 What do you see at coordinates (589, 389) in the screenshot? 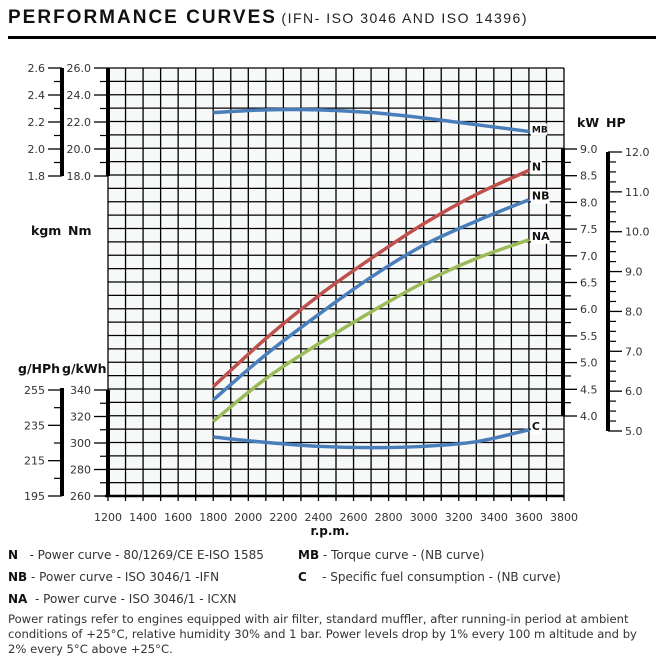
I see `kw-axis-tick-label: 4.5` at bounding box center [589, 389].